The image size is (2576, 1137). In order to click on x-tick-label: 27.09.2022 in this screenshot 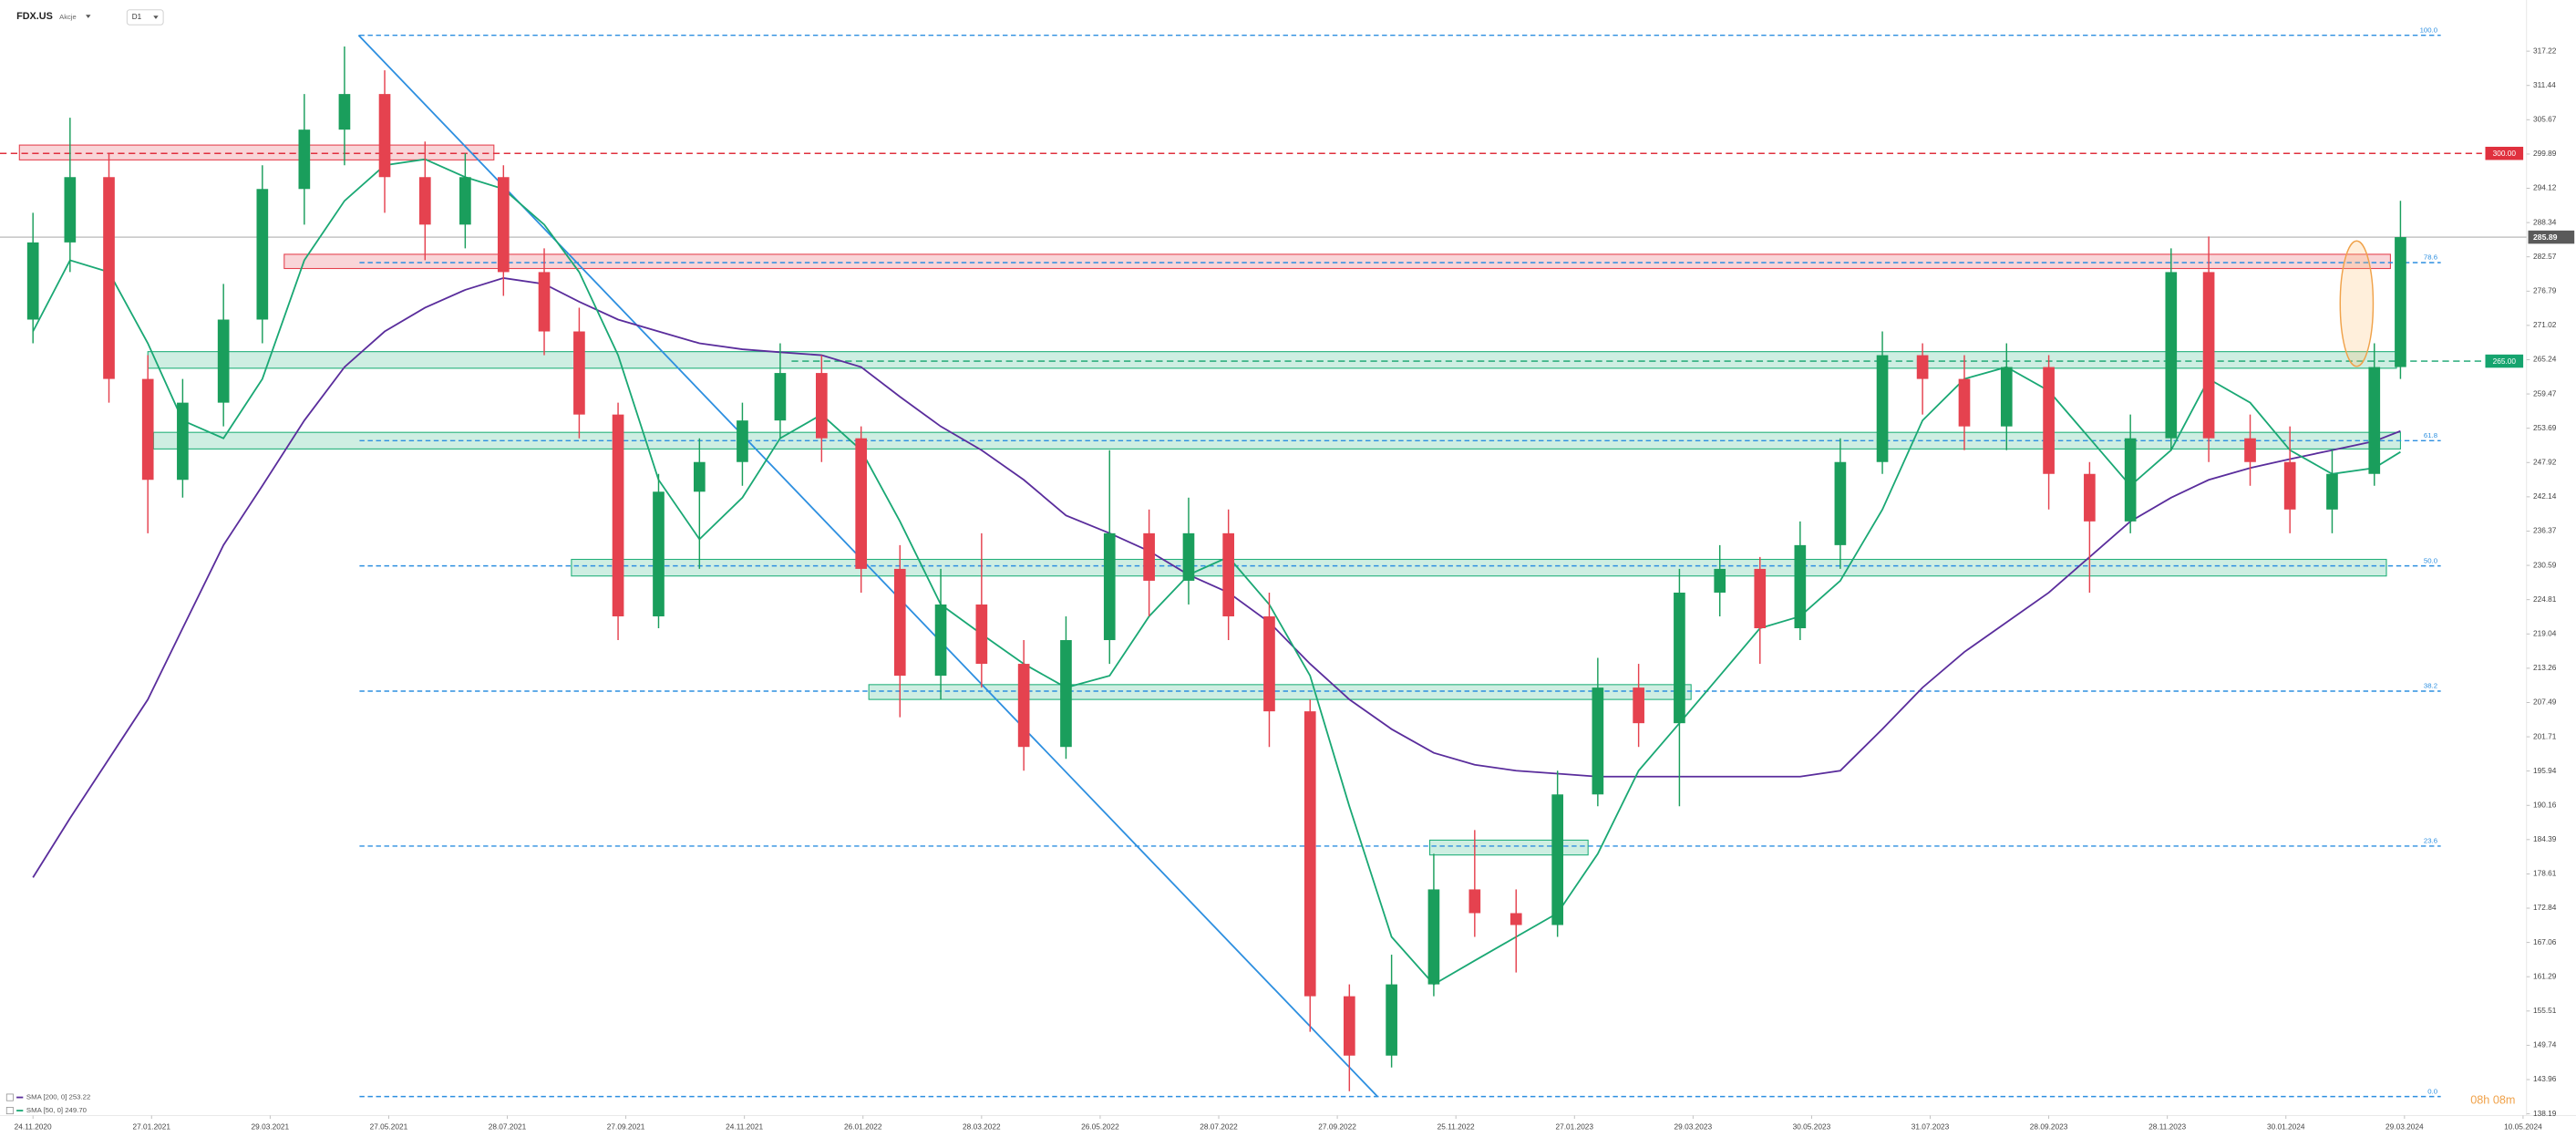, I will do `click(1337, 1126)`.